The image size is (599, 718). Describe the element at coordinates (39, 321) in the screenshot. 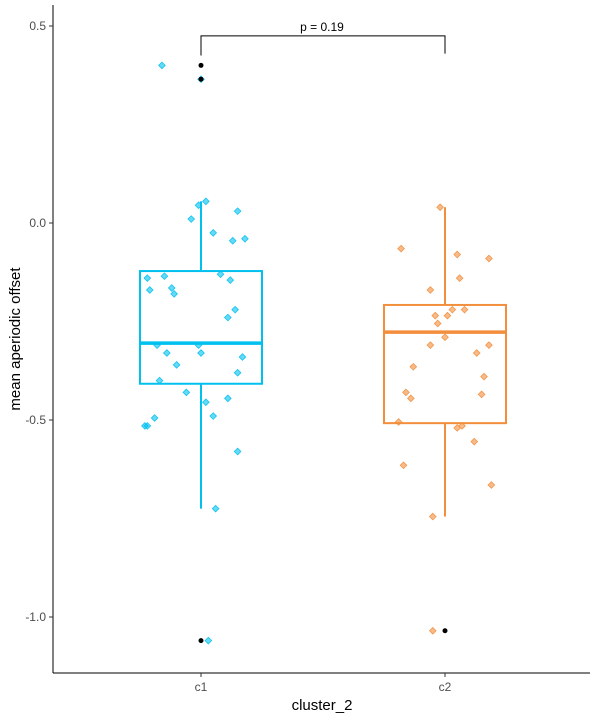

I see `y-ticks: 0.5 0.0 -0.5 -1.0` at that location.